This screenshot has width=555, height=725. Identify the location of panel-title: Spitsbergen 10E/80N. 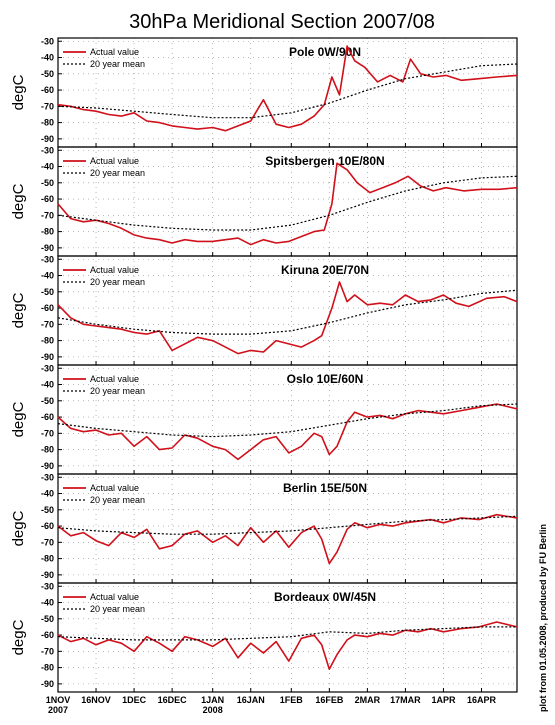
(324, 161).